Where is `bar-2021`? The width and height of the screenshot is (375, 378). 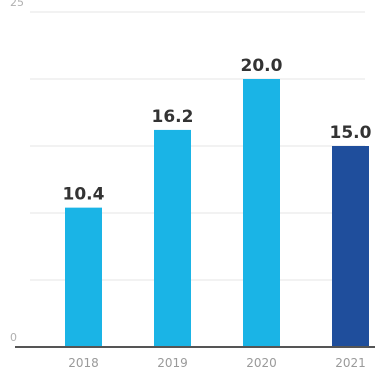
bar-2021 is located at coordinates (350, 246).